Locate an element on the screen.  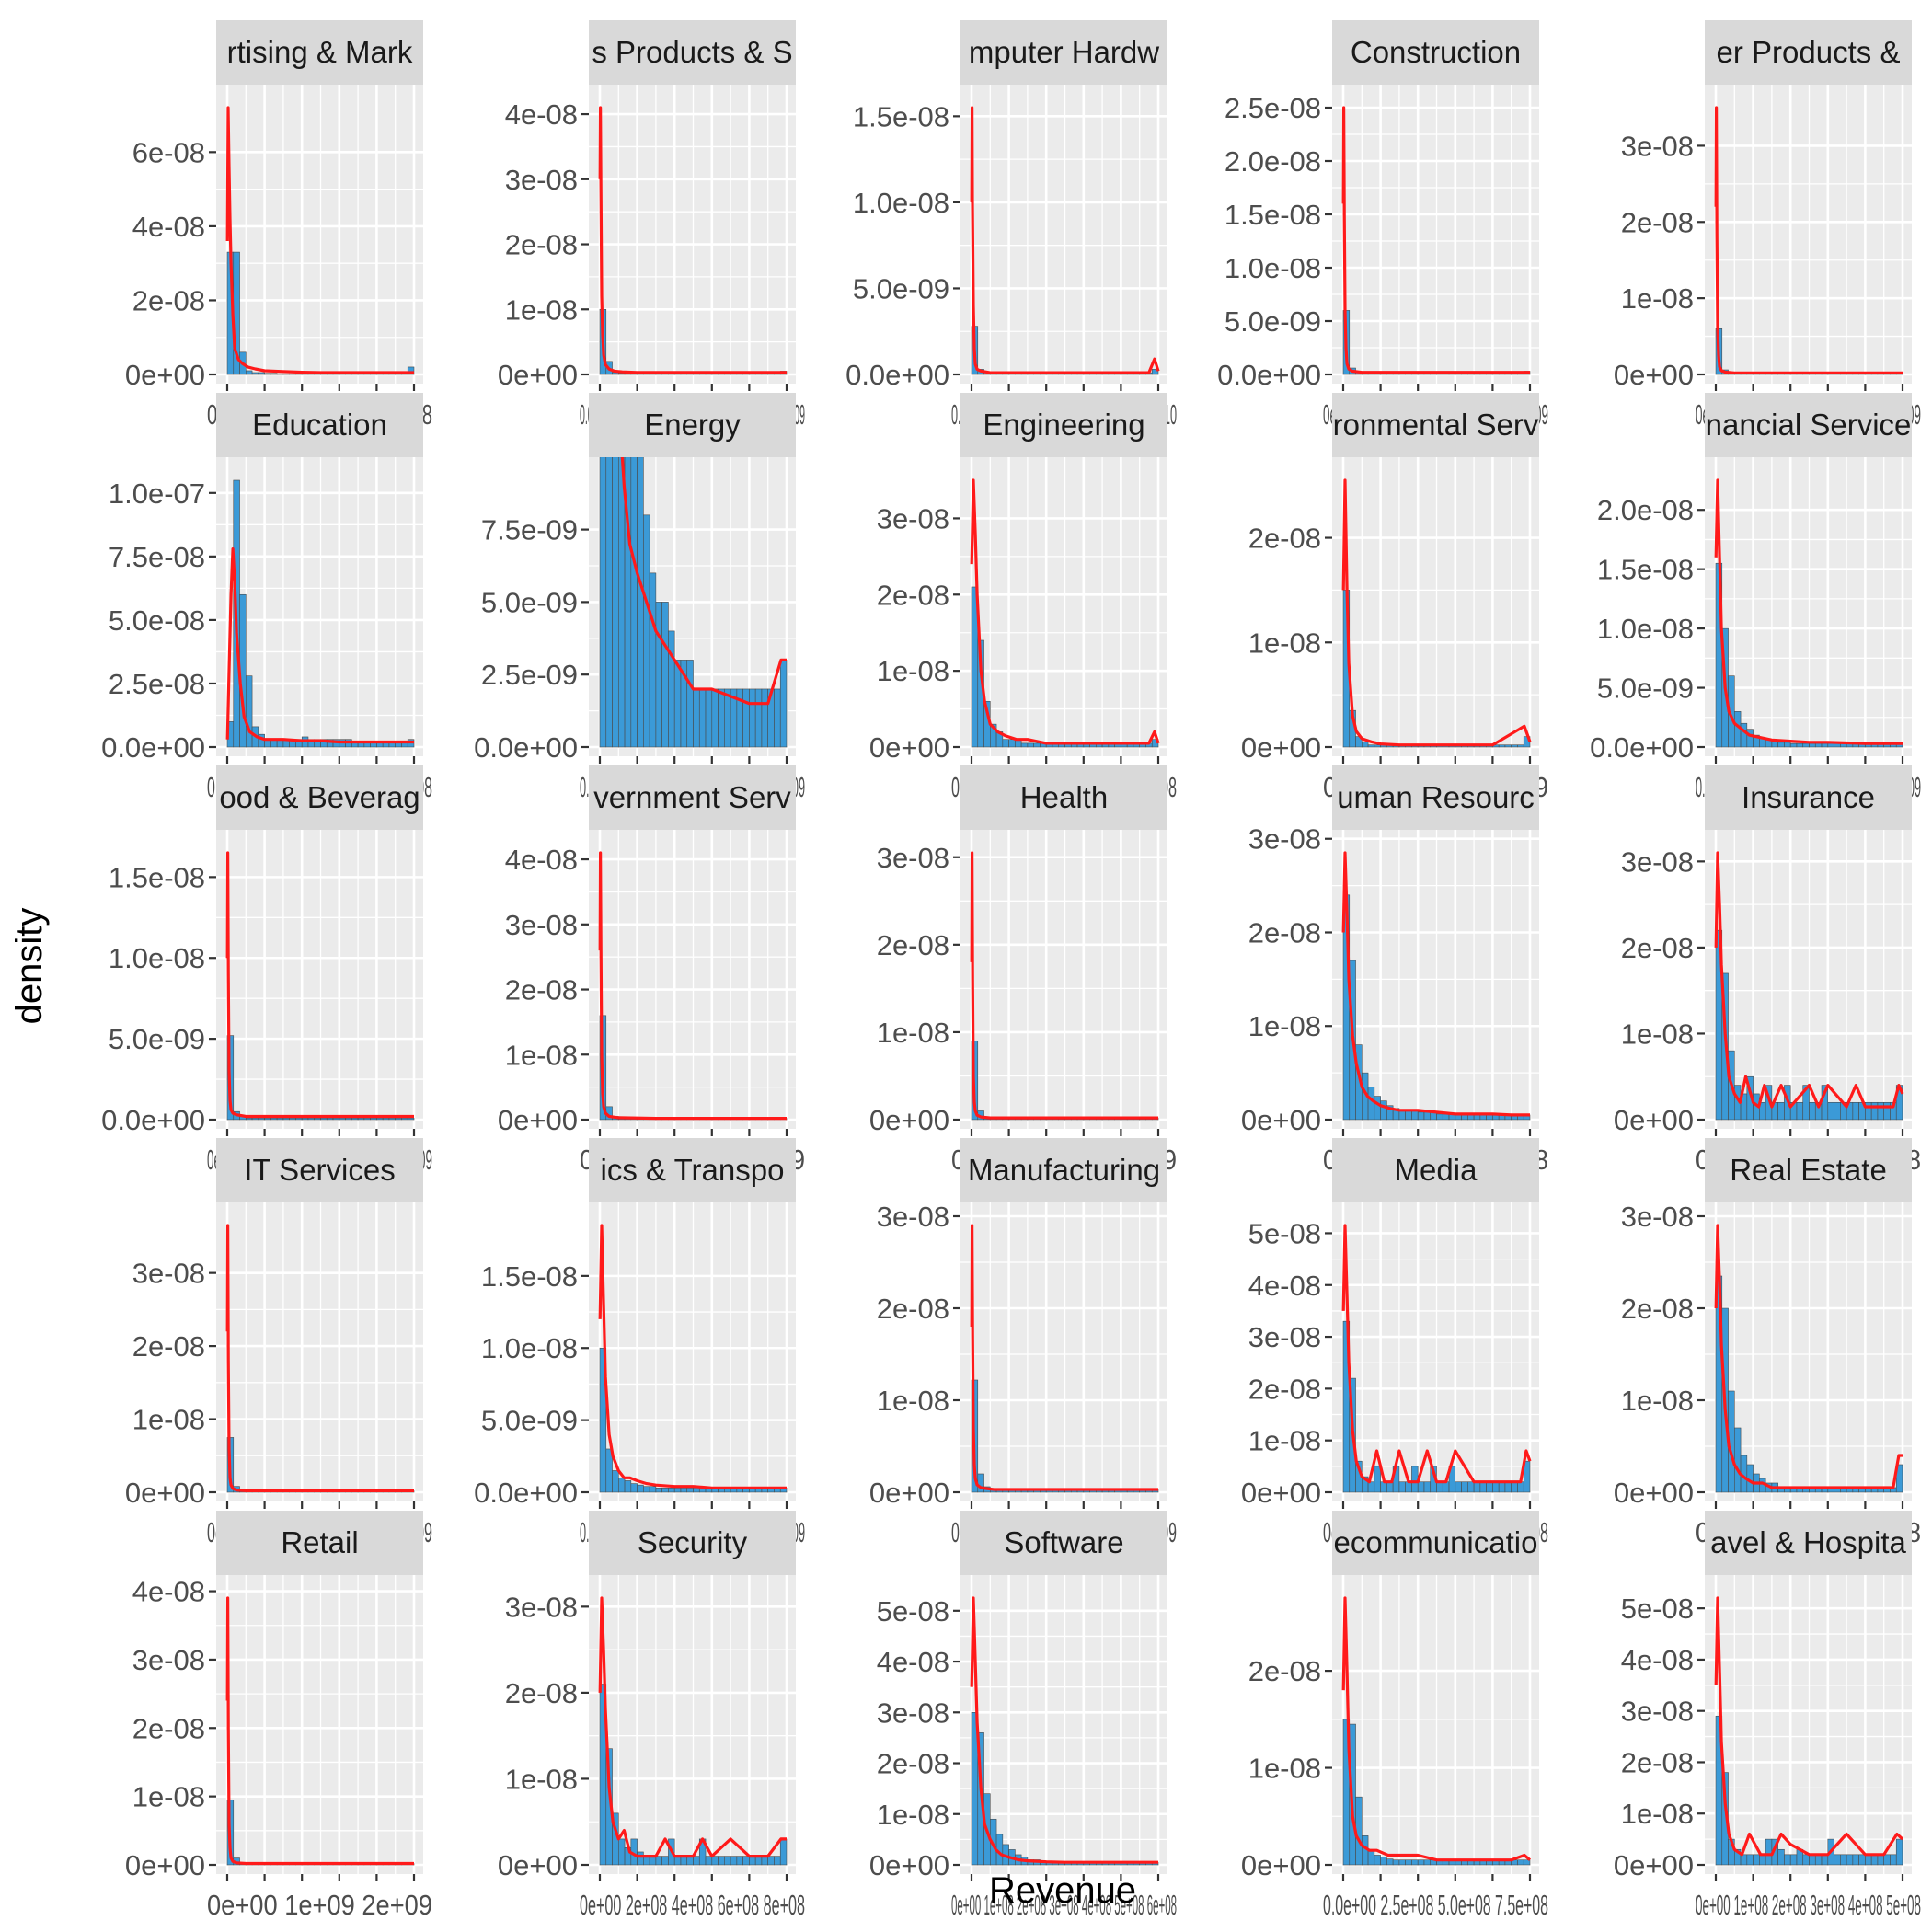
facet-strip-label: ood & Beverag is located at coordinates (319, 797).